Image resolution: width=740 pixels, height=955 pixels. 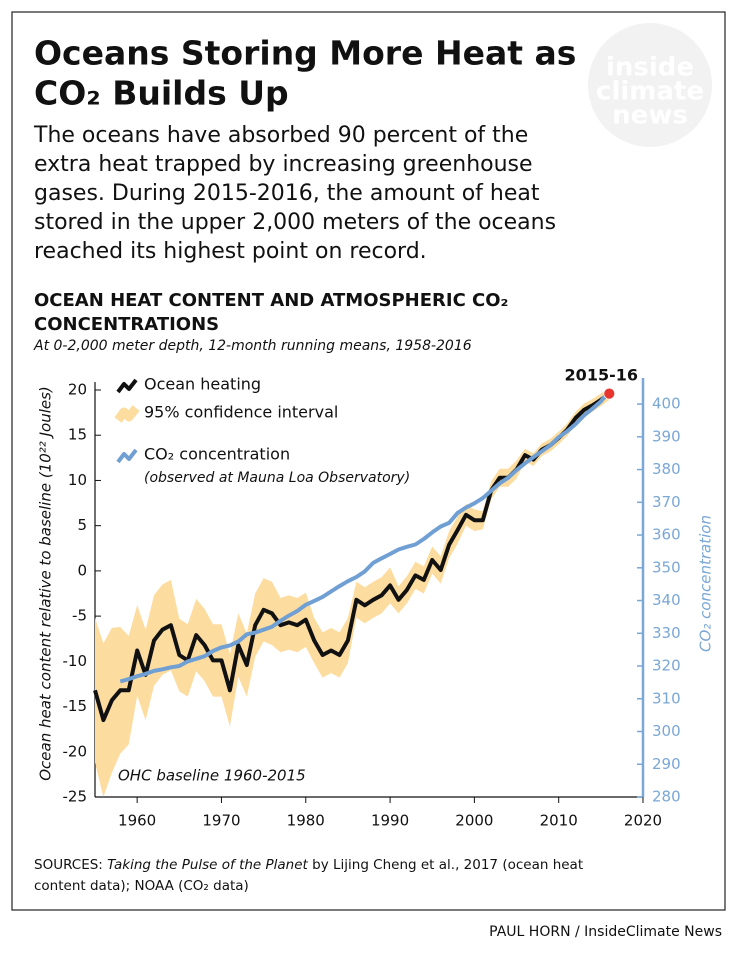 What do you see at coordinates (666, 567) in the screenshot?
I see `y2-tick-label: 350` at bounding box center [666, 567].